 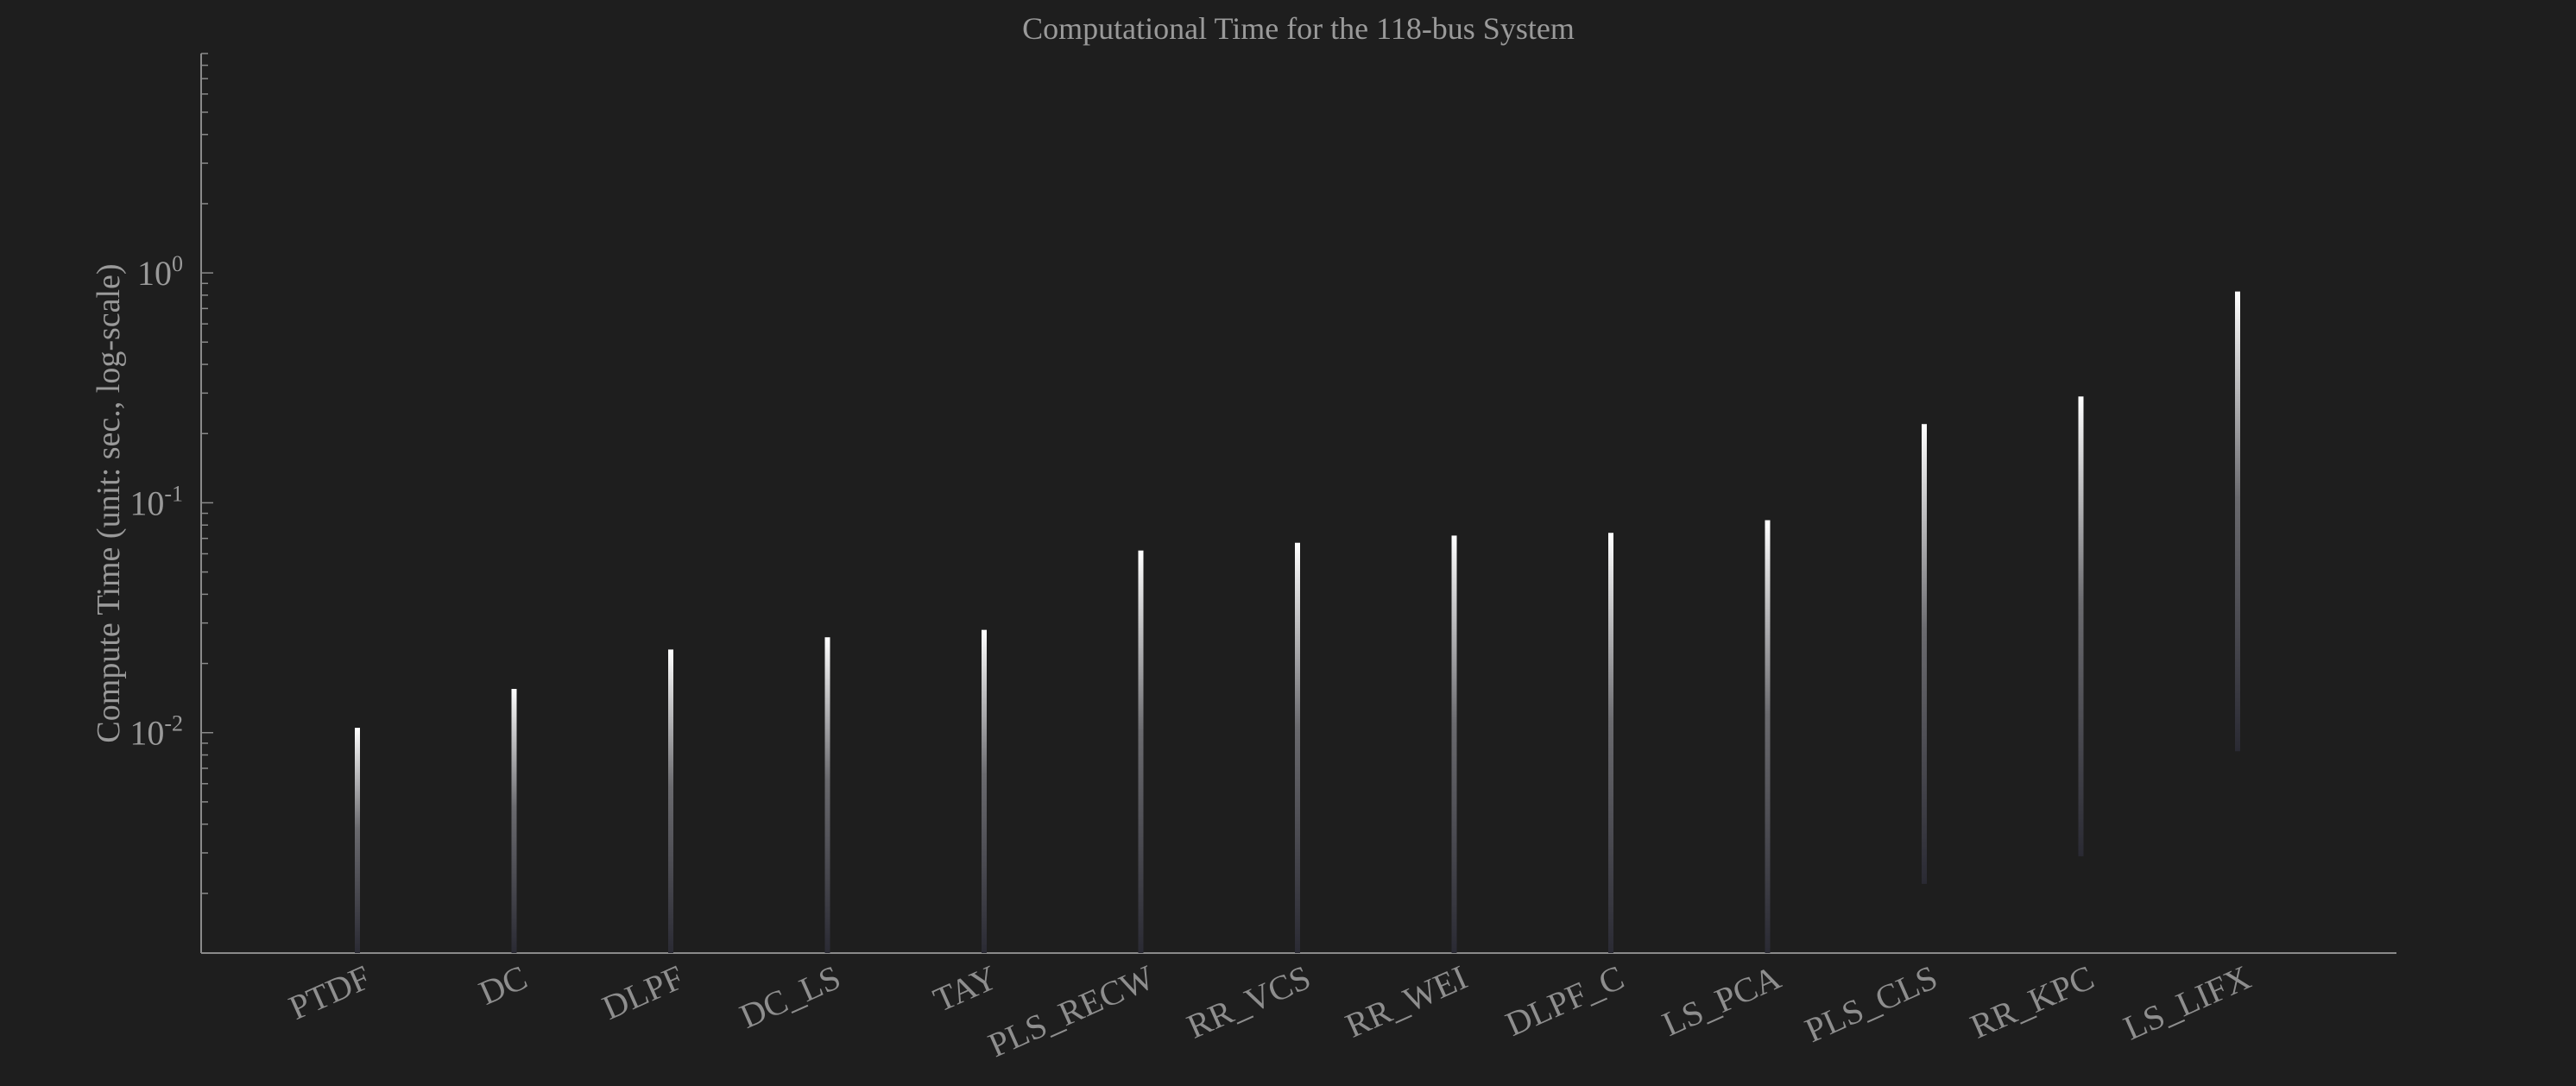 I want to click on x-tick-label: RR_KPC, so click(x=2032, y=1002).